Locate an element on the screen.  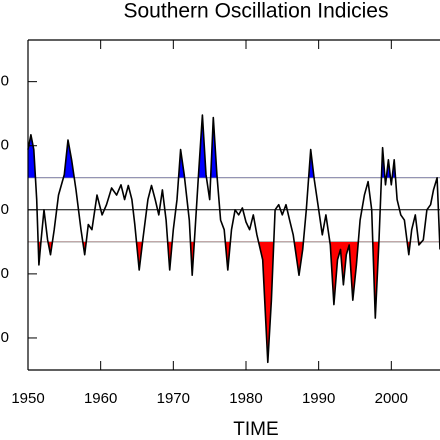
y-tick-label: -1.0 is located at coordinates (4, 273).